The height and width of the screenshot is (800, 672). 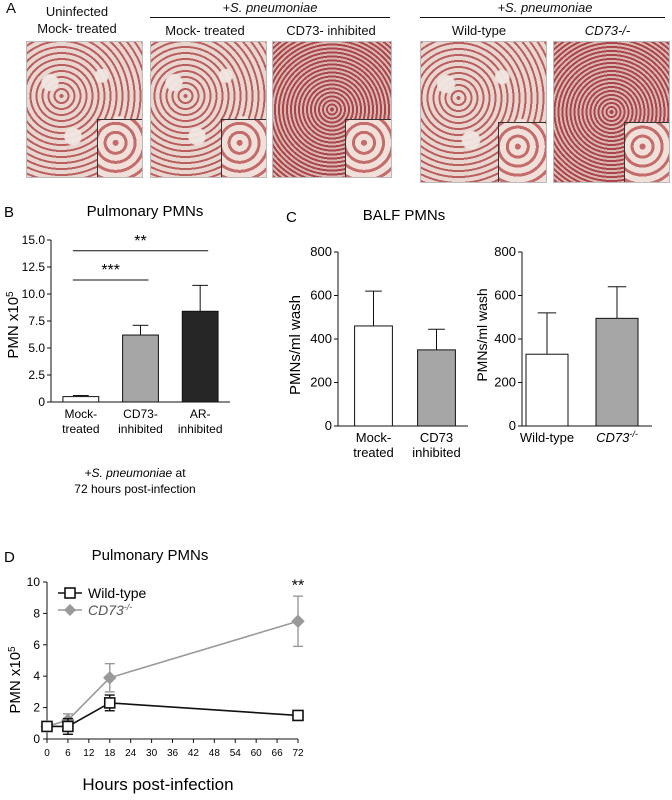 I want to click on group-2-rule, so click(x=542, y=17).